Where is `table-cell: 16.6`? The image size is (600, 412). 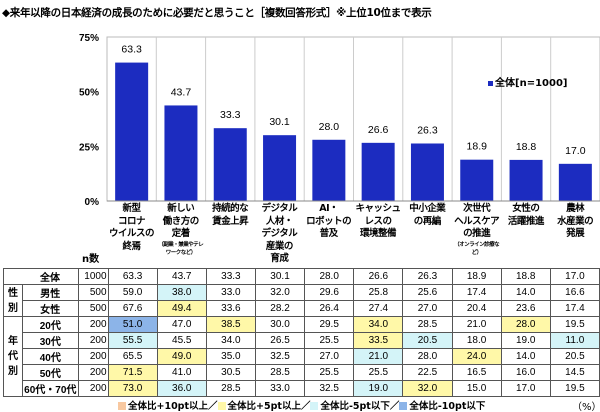
table-cell: 16.6 is located at coordinates (574, 292).